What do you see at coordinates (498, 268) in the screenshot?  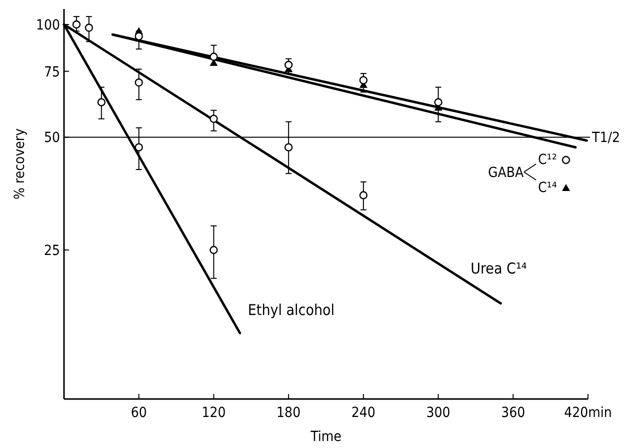 I see `series-label: Urea C¹⁴` at bounding box center [498, 268].